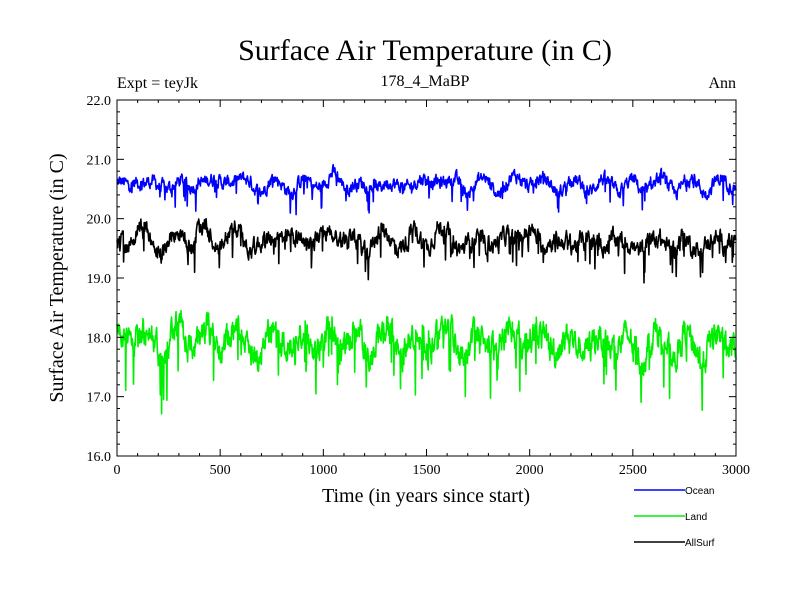 This screenshot has width=800, height=600. I want to click on x-tick-label: 1500, so click(427, 470).